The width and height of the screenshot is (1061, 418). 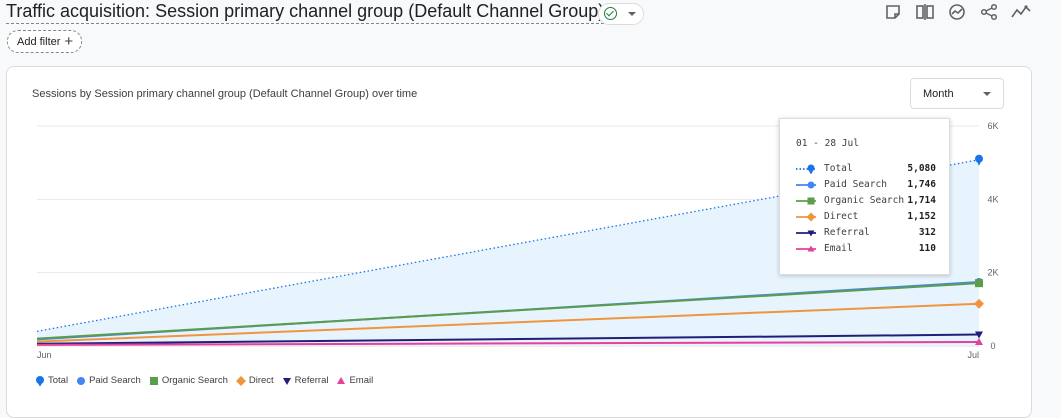 I want to click on tooltip-row-paid-search: Paid Search 1,746, so click(x=866, y=185).